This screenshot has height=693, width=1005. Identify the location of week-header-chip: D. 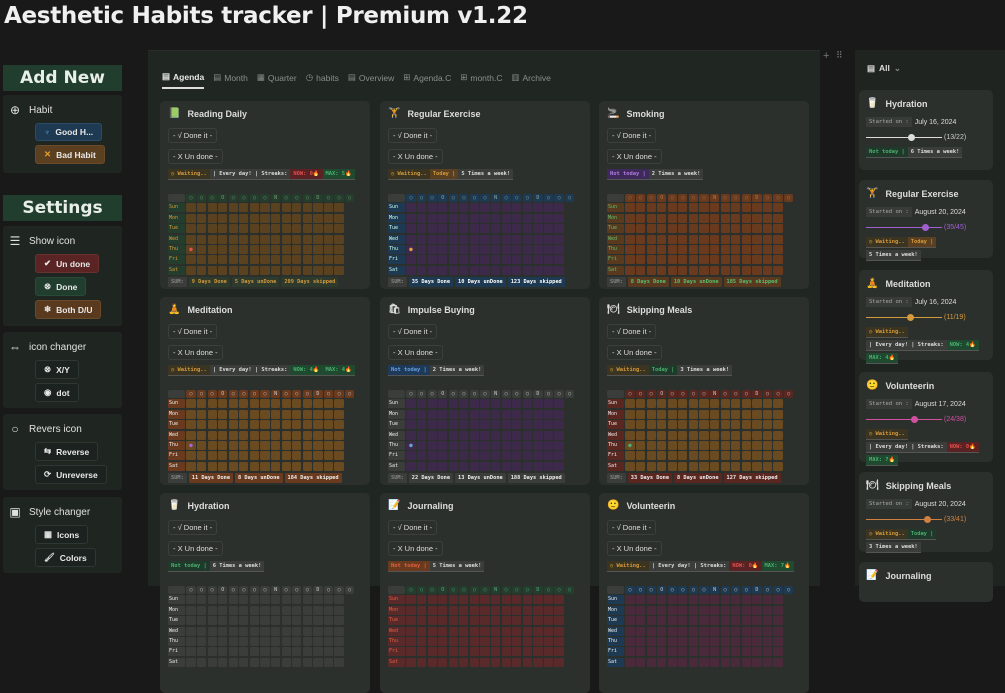
(538, 198).